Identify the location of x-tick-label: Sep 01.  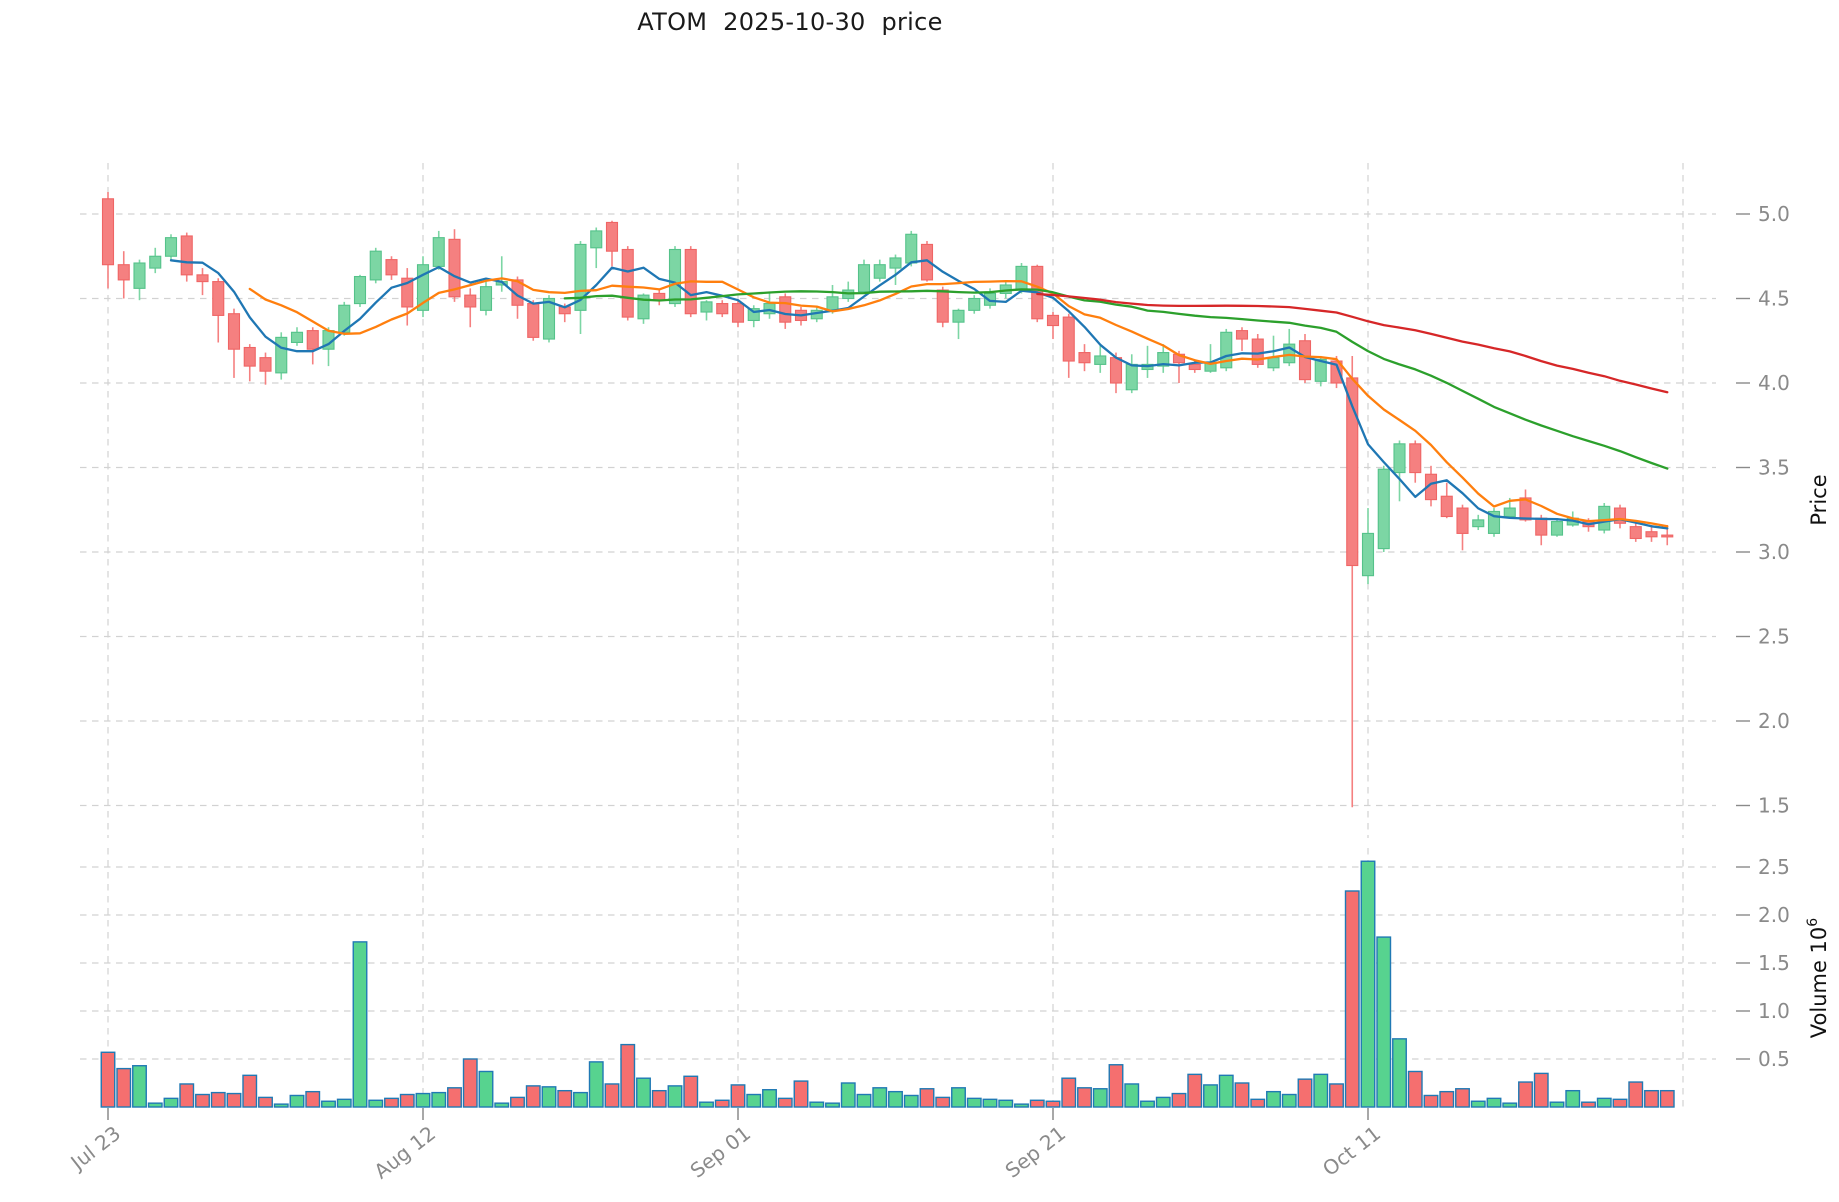
(721, 1152).